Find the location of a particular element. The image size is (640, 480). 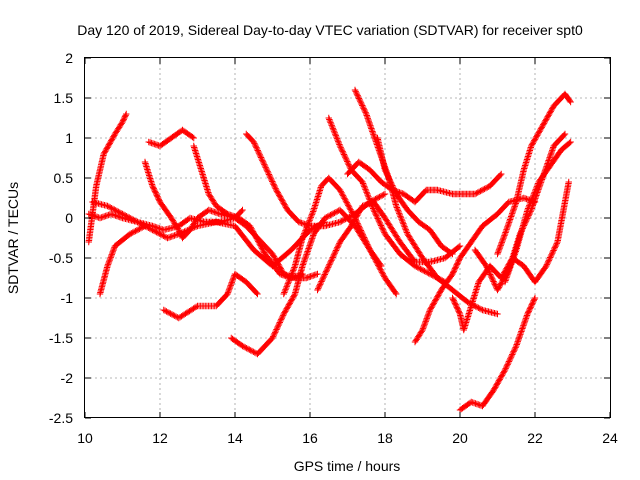

x-tick-label: 16 is located at coordinates (310, 438).